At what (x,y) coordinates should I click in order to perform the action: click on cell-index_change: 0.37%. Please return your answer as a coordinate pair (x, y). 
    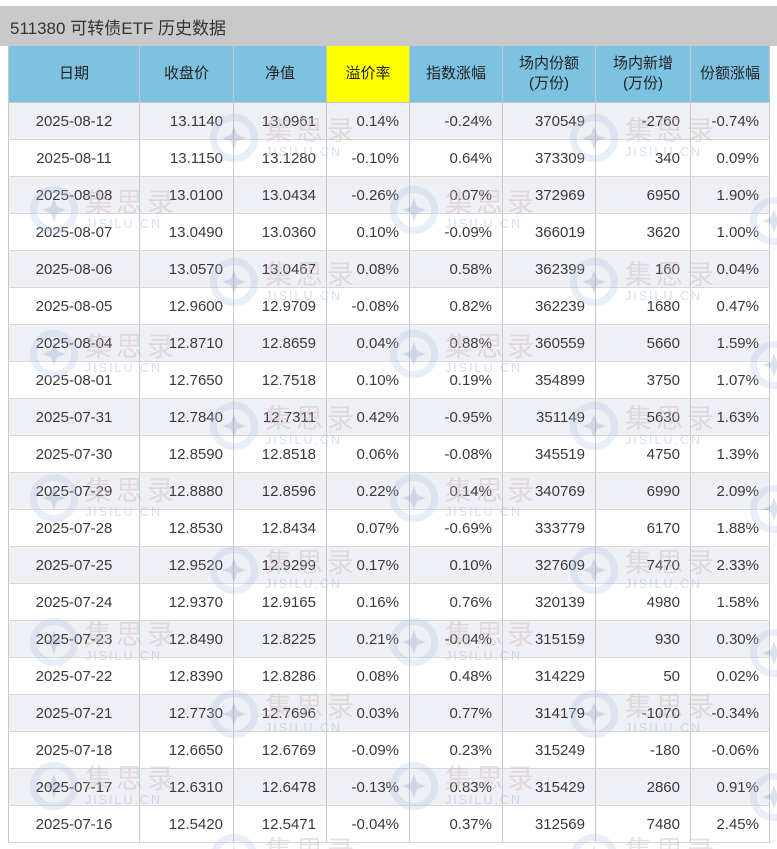
    Looking at the image, I should click on (456, 824).